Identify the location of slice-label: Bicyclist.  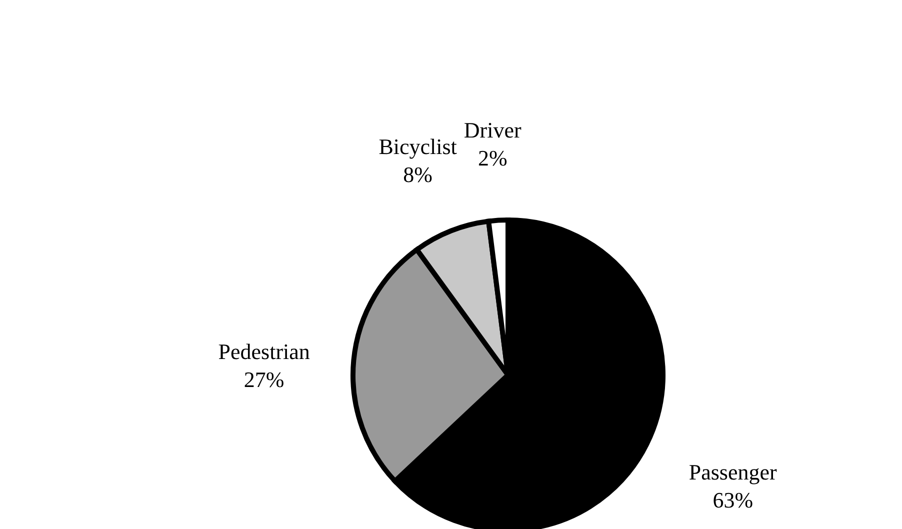
(417, 147).